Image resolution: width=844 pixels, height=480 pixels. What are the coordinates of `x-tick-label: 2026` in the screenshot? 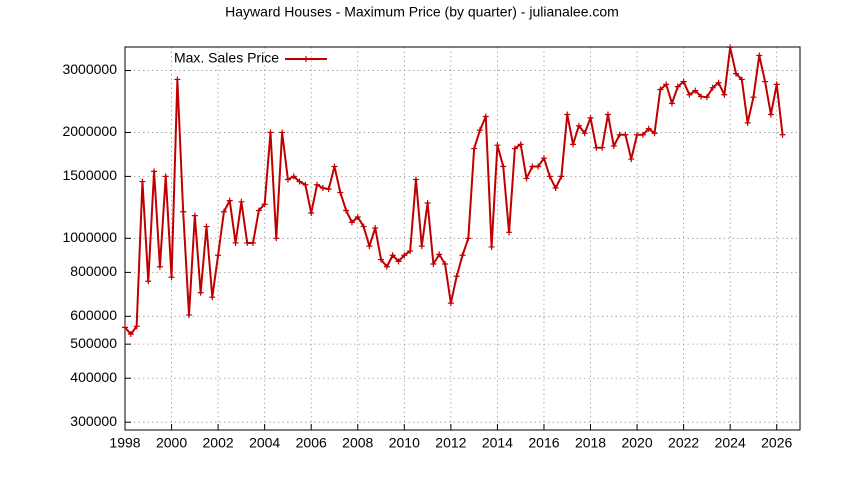 It's located at (776, 443).